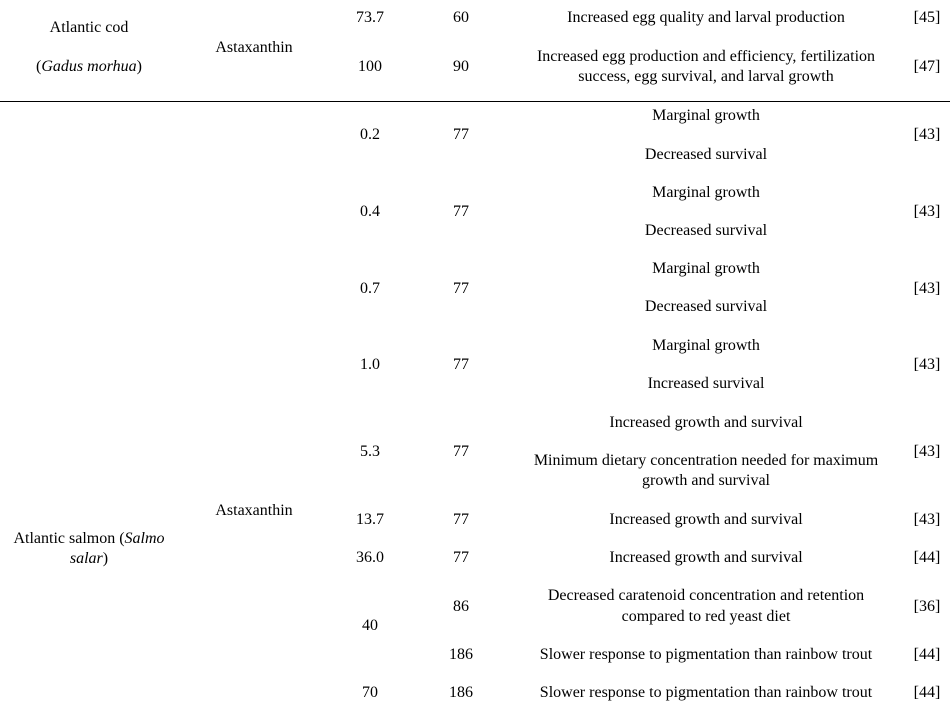 Image resolution: width=950 pixels, height=706 pixels. What do you see at coordinates (475, 101) in the screenshot?
I see `section-divider` at bounding box center [475, 101].